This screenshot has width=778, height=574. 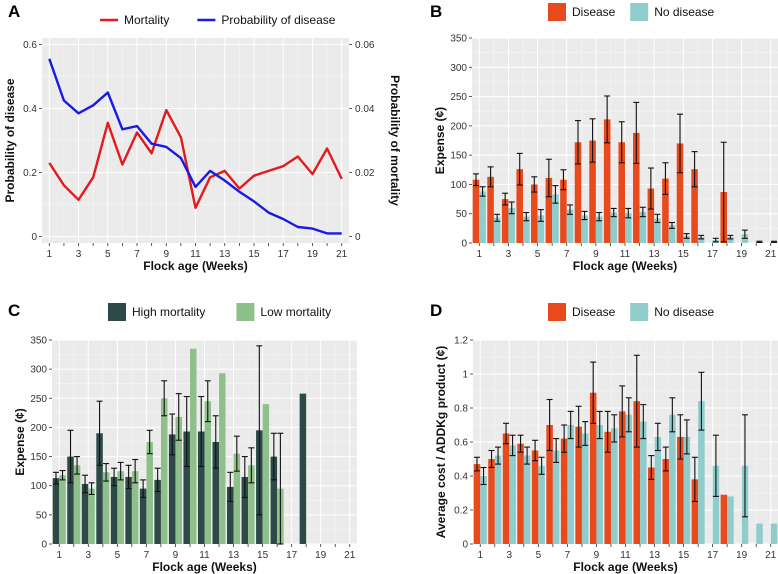 I want to click on series-line-probability-of-disease, so click(x=195, y=146).